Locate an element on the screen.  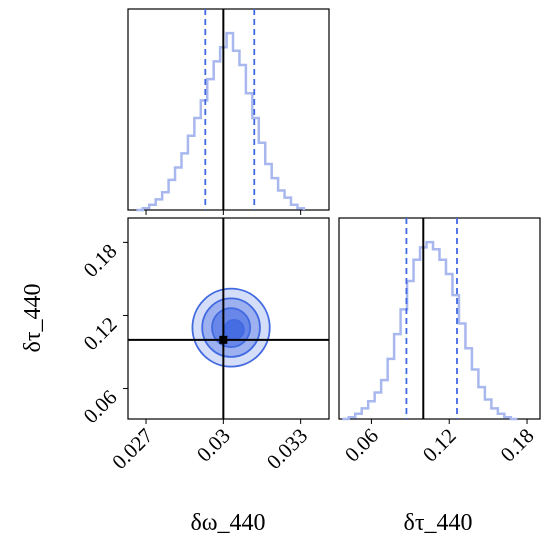
hist-omega-panel is located at coordinates (221, 112).